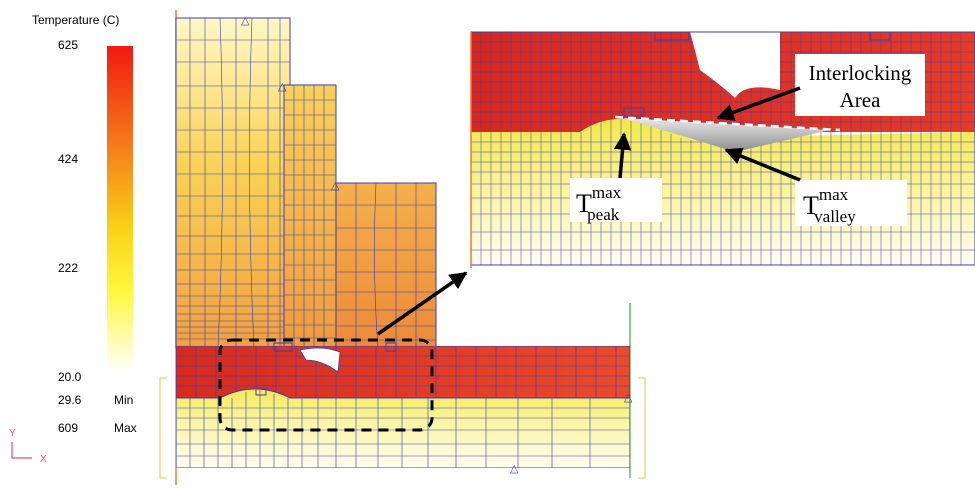 This screenshot has width=975, height=492. I want to click on interlocking-label-line2: Area, so click(860, 100).